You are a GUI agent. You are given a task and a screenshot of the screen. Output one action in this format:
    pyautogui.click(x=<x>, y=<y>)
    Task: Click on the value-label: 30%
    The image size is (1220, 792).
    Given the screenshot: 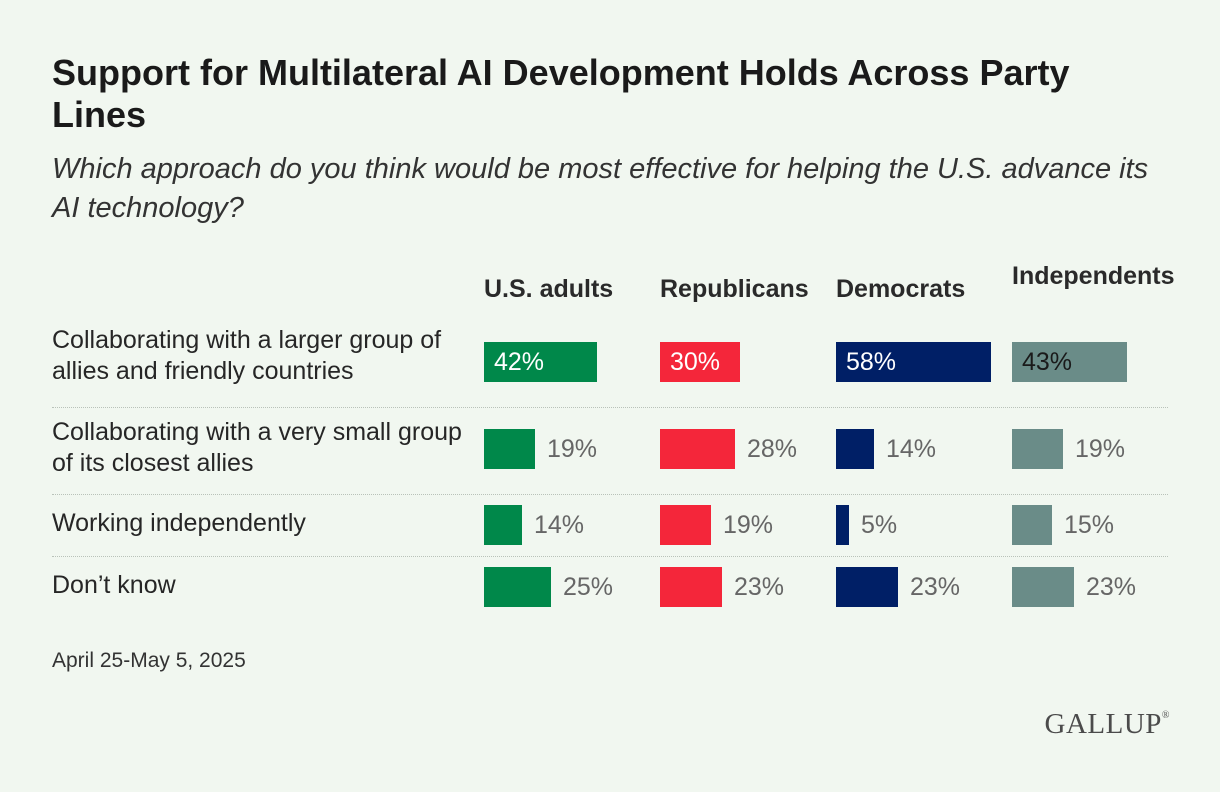 What is the action you would take?
    pyautogui.click(x=695, y=362)
    